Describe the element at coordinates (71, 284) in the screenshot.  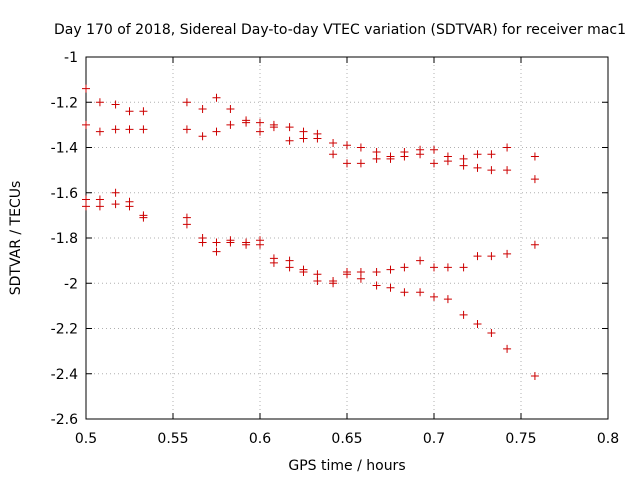
I see `y-tick-label: -2` at that location.